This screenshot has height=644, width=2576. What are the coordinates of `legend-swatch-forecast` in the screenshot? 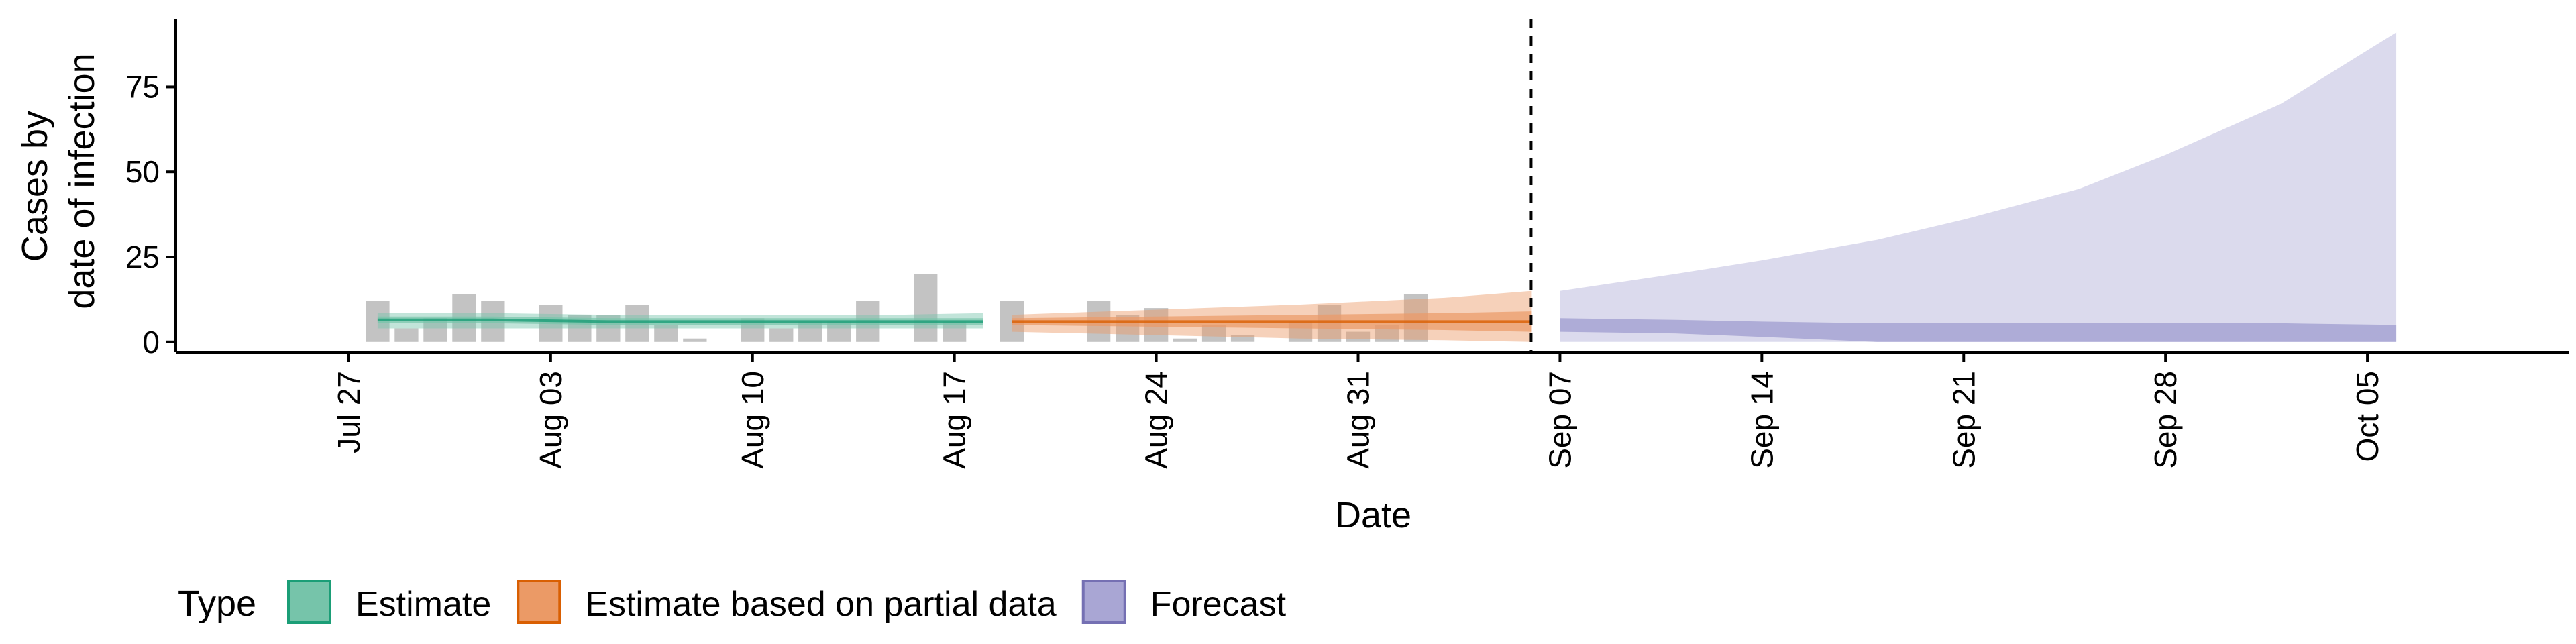 It's located at (1103, 602).